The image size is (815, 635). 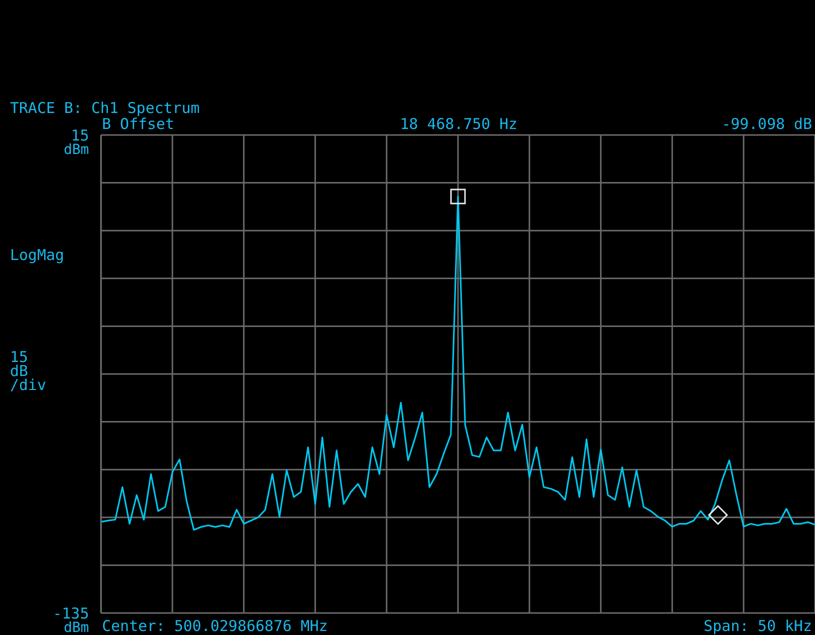 I want to click on y-tick-label: -135, so click(x=70, y=613).